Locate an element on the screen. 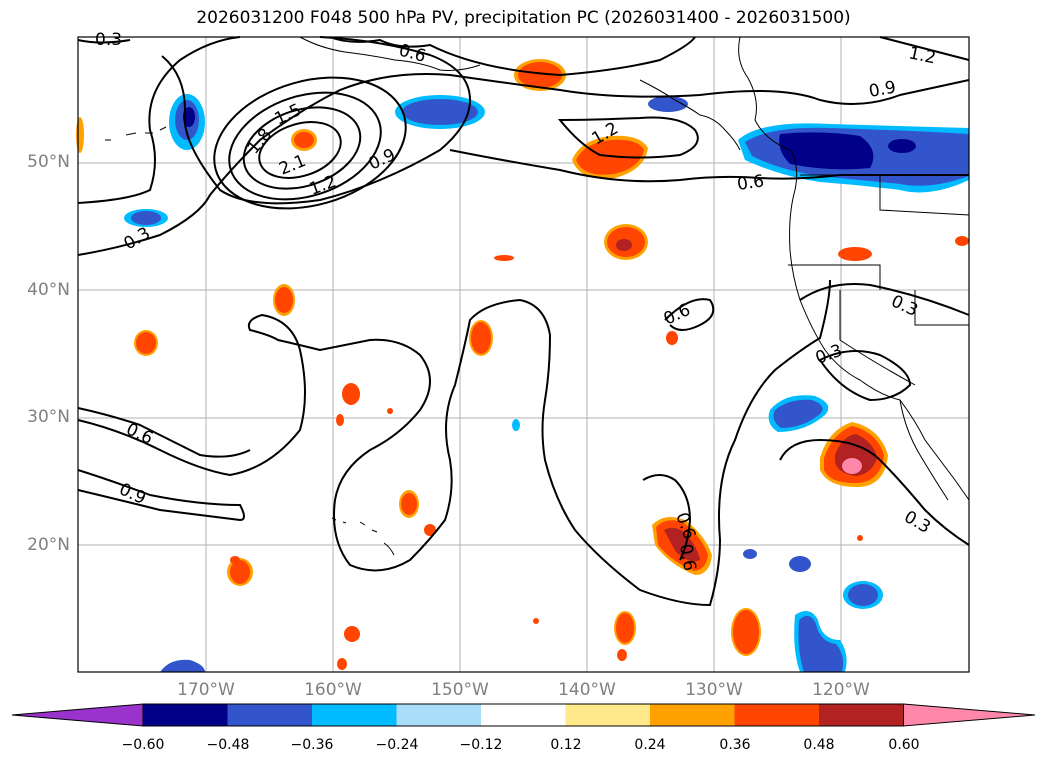  colorbar-tick-label: −0.24 is located at coordinates (397, 745).